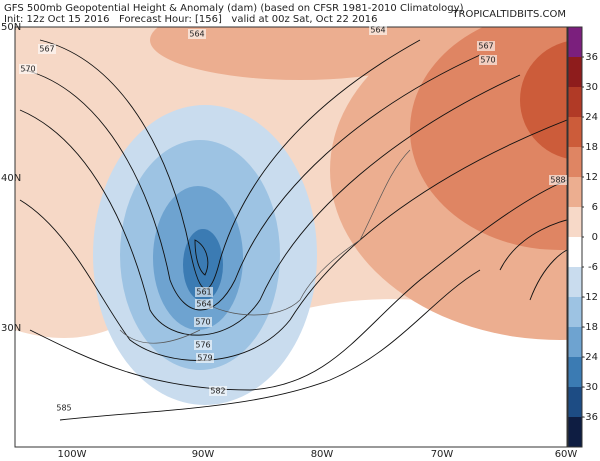 The width and height of the screenshot is (600, 461). Describe the element at coordinates (442, 454) in the screenshot. I see `lon-label: 70W` at that location.